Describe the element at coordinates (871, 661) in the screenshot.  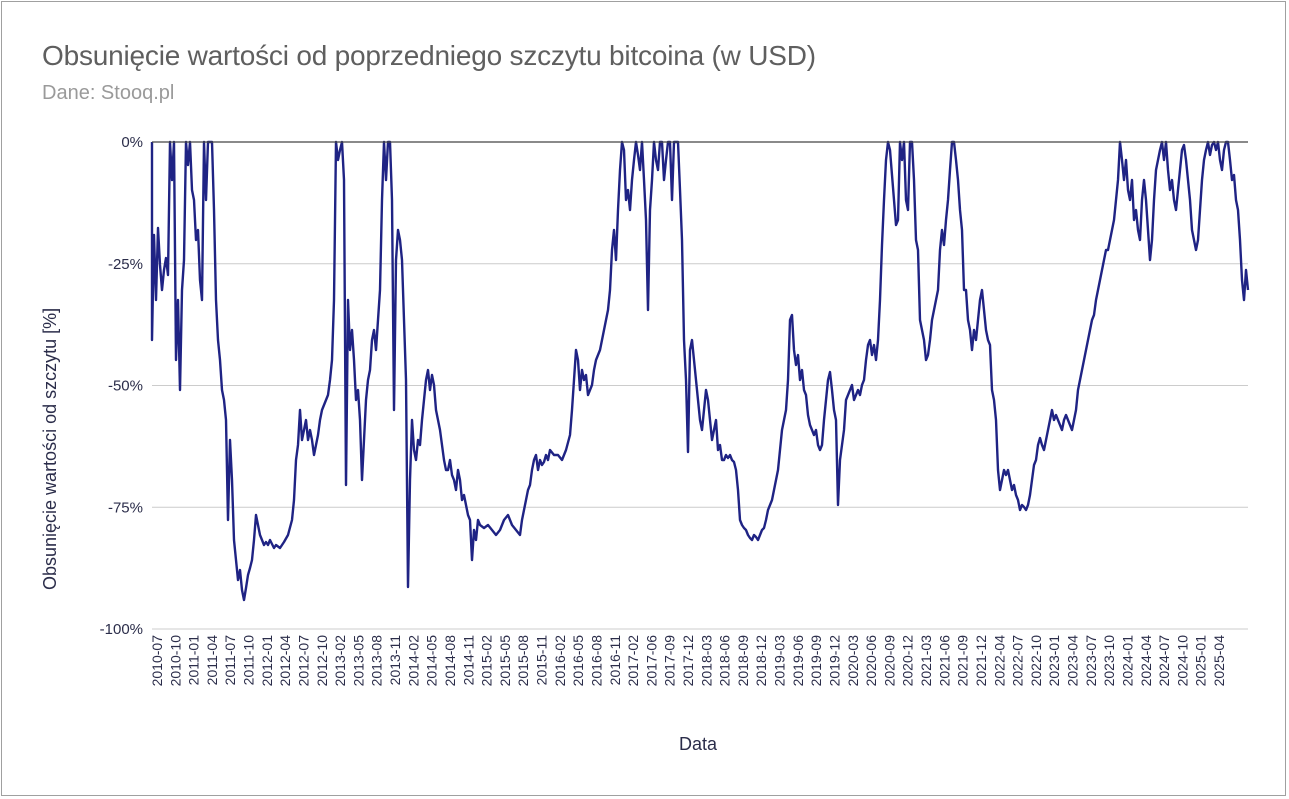
I see `x-tick-label: 2020-06` at that location.